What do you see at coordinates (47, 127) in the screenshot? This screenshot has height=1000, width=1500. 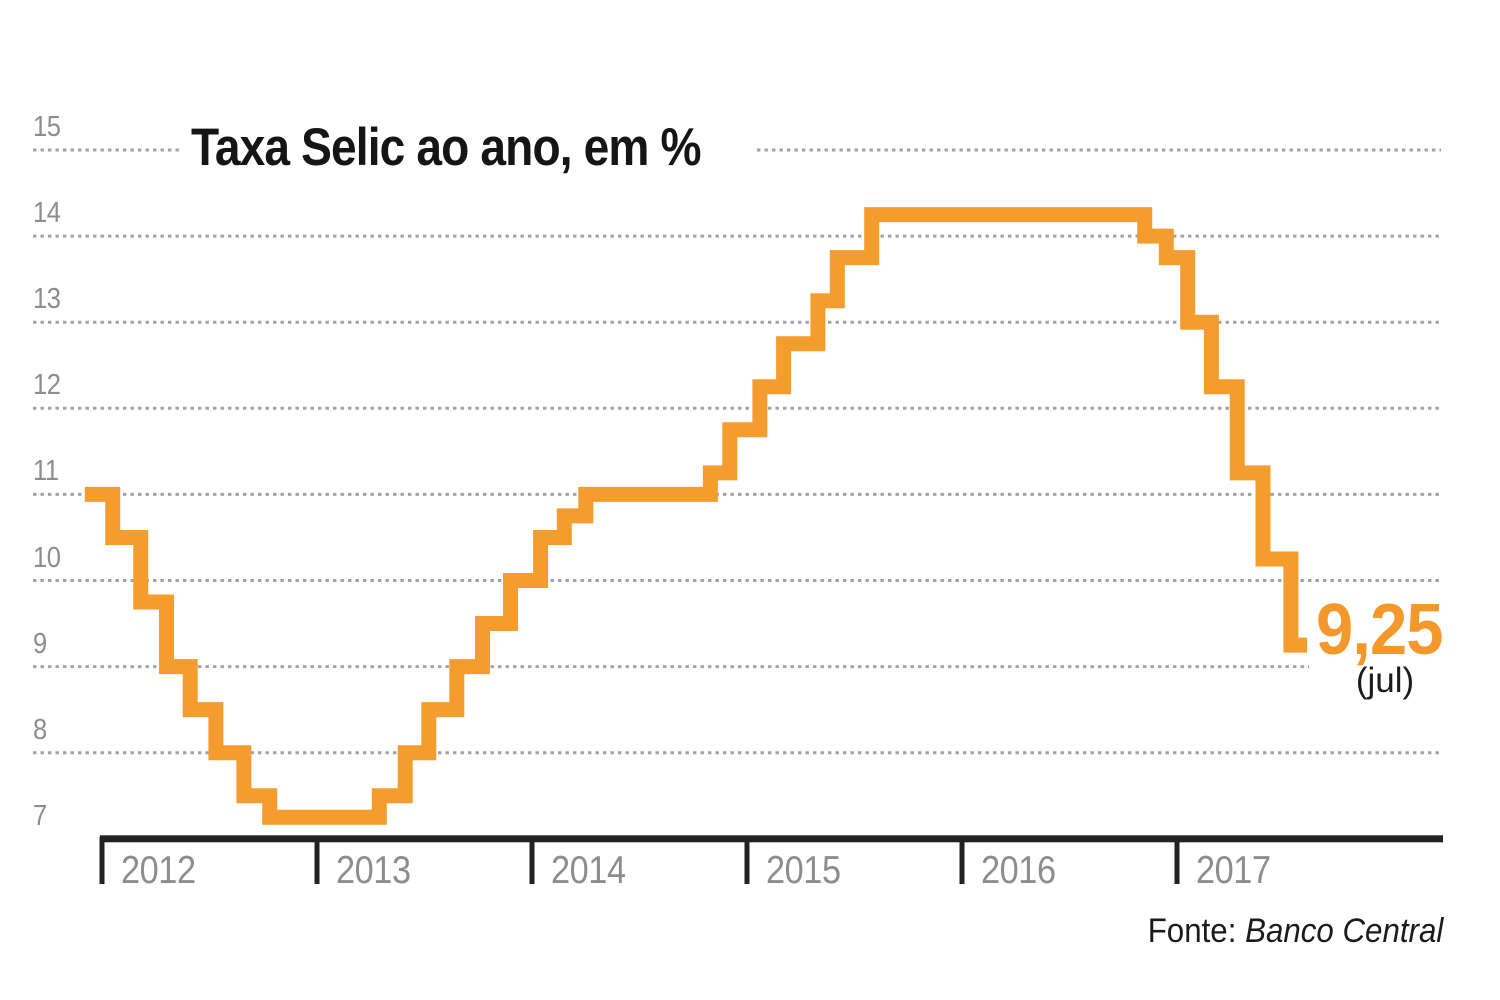 I see `y-axis-label-15: 15` at bounding box center [47, 127].